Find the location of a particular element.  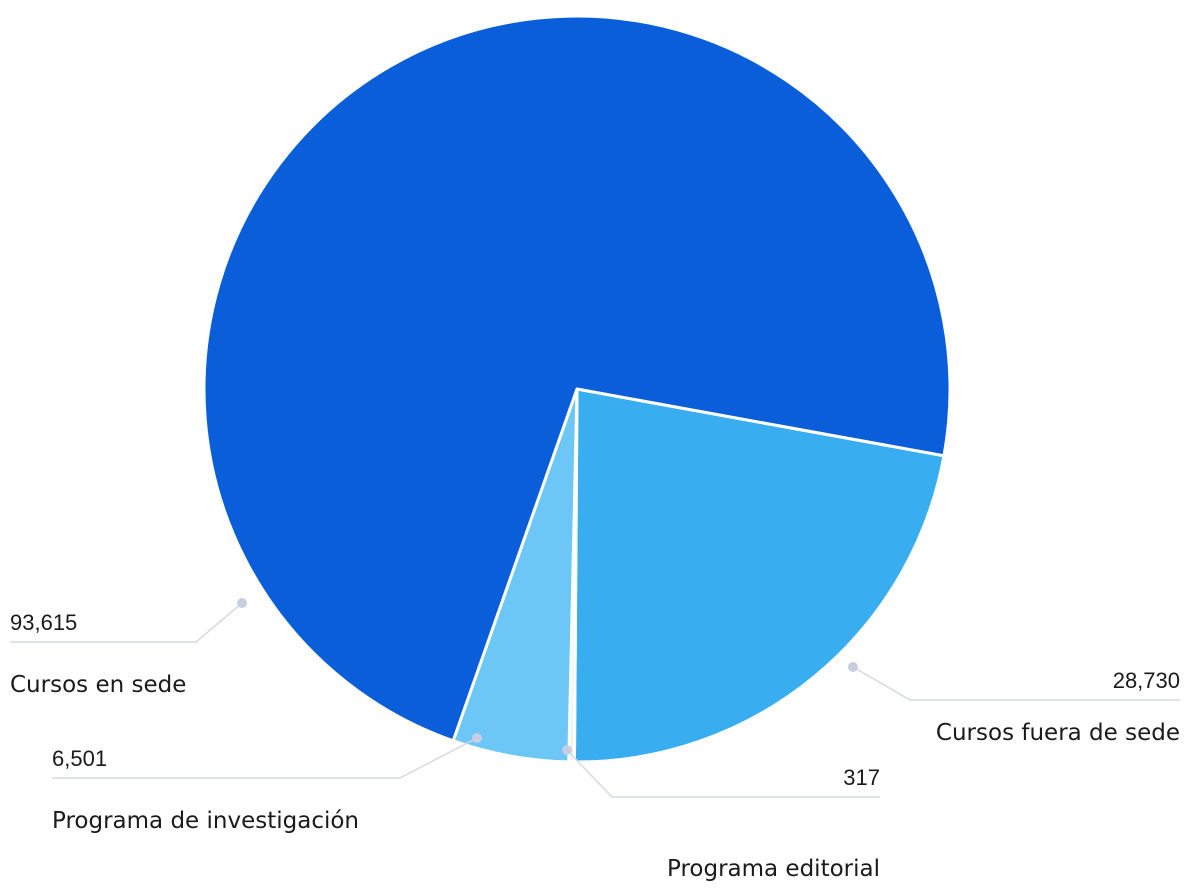

pie-slice-cursos-fuera-de-sede is located at coordinates (759, 575).